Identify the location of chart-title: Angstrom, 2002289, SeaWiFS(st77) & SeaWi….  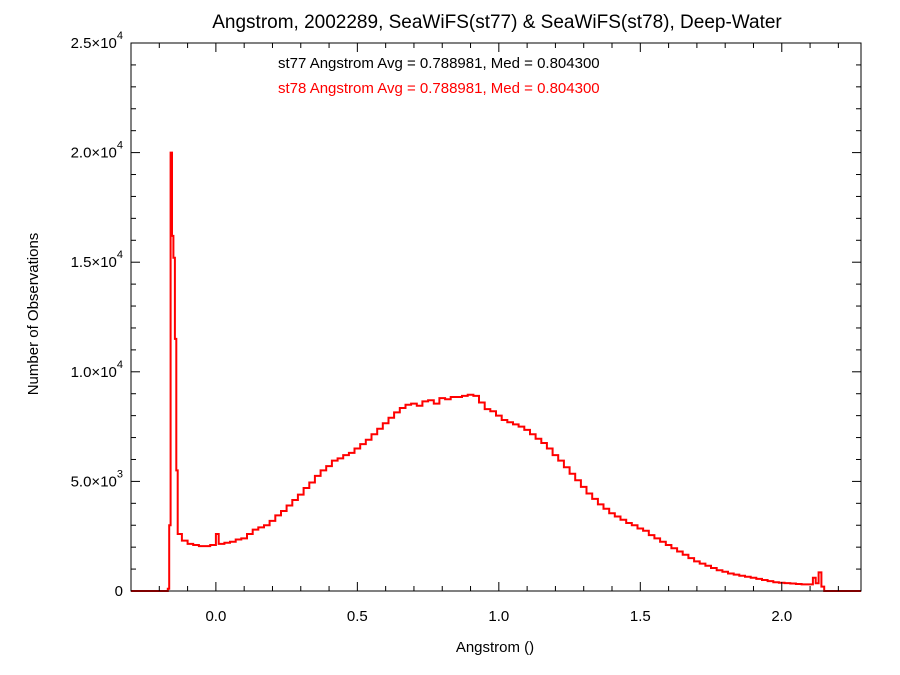
(497, 22).